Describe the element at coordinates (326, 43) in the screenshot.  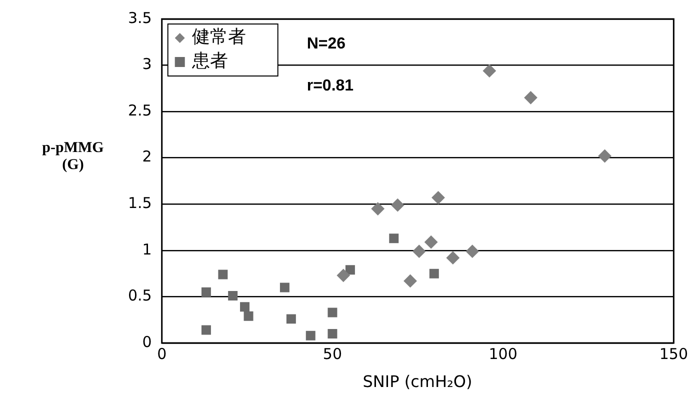
I see `annotation: N=26` at that location.